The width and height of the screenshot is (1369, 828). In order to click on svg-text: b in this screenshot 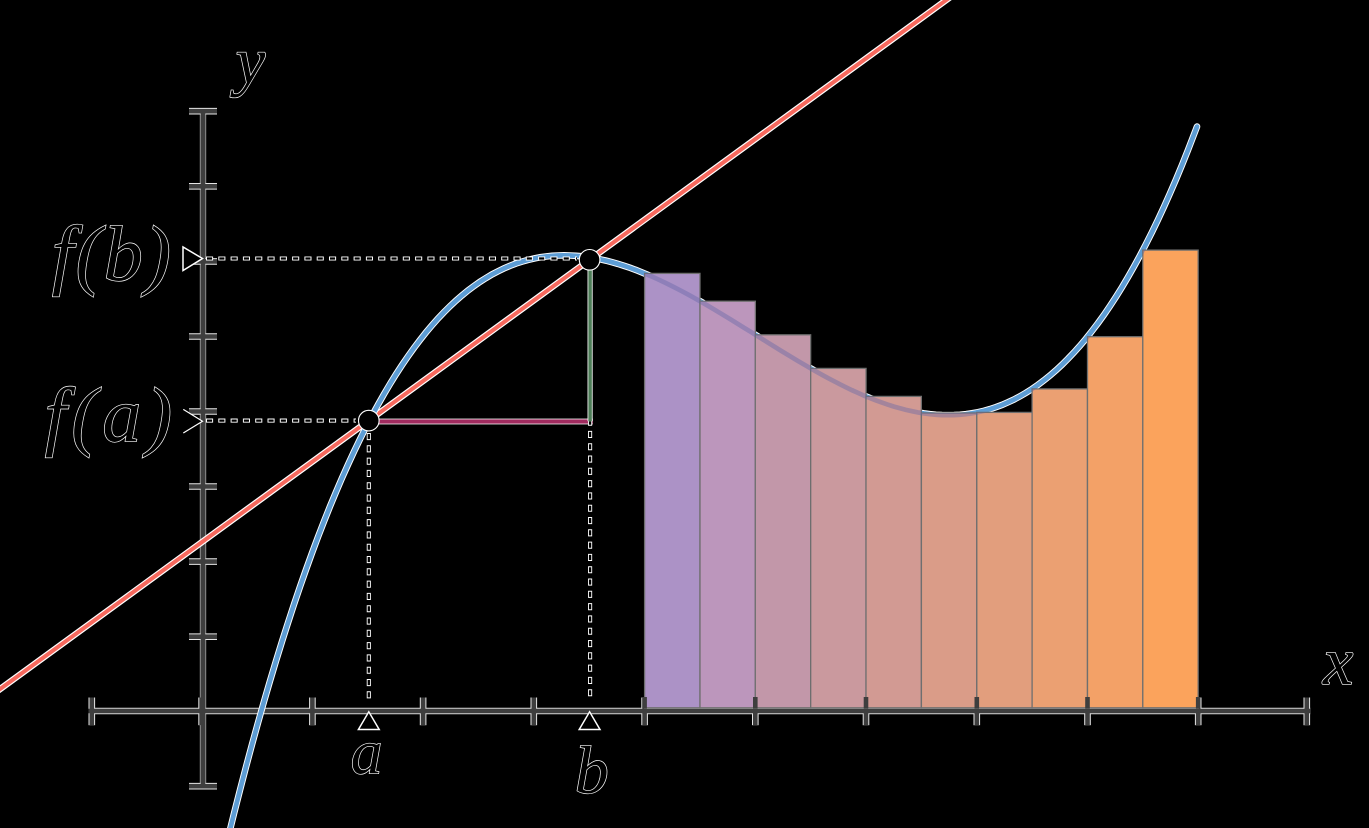, I will do `click(592, 770)`.